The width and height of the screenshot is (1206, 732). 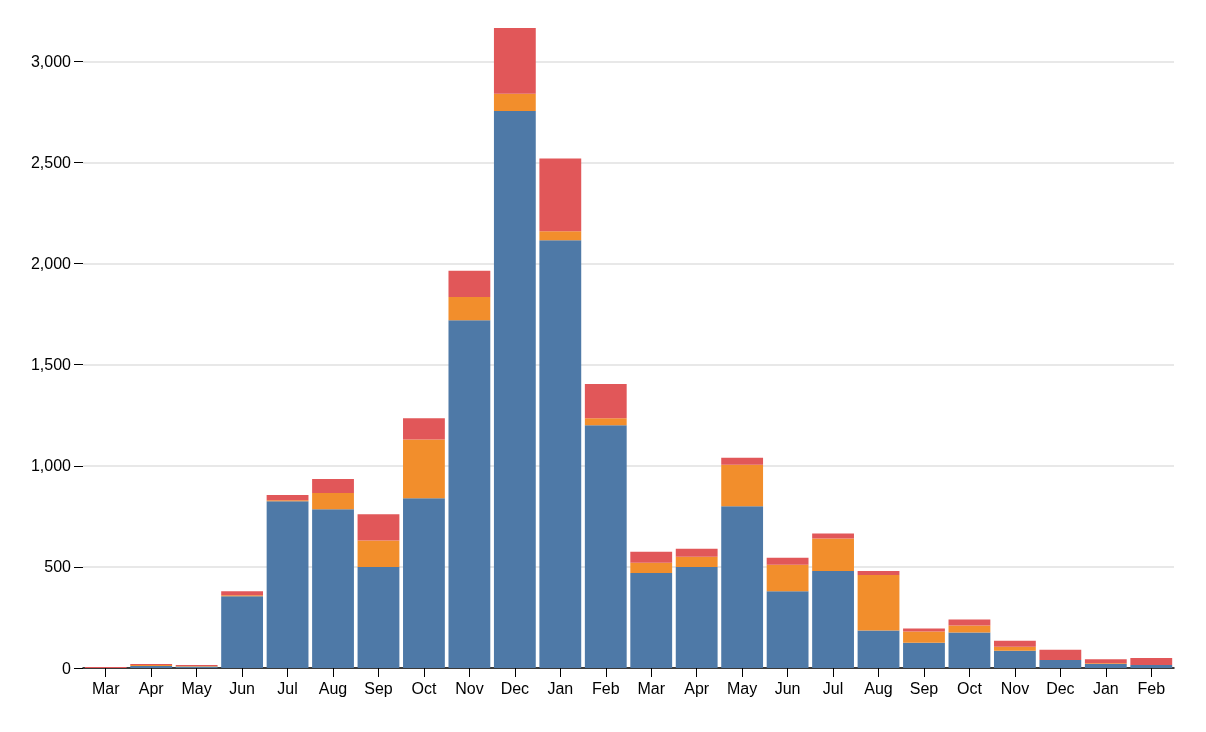 I want to click on y-tick-label: 3,000, so click(x=51, y=61).